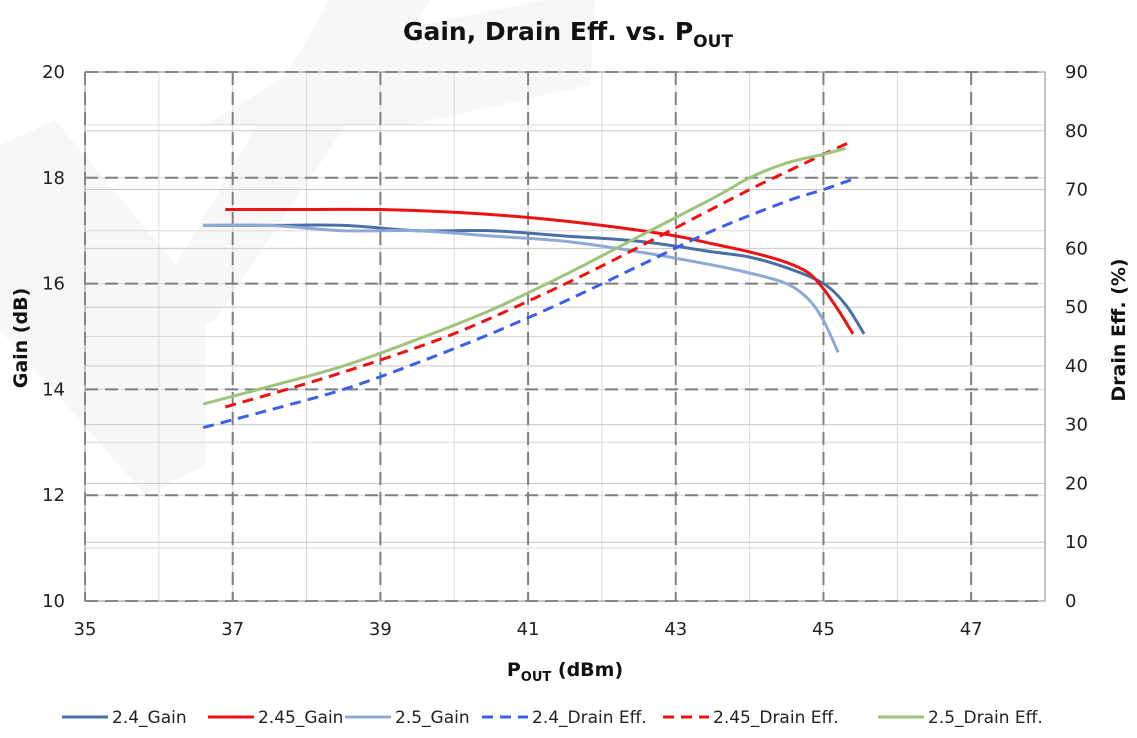 This screenshot has width=1137, height=738. What do you see at coordinates (1076, 72) in the screenshot?
I see `y-right-tick-label: 90` at bounding box center [1076, 72].